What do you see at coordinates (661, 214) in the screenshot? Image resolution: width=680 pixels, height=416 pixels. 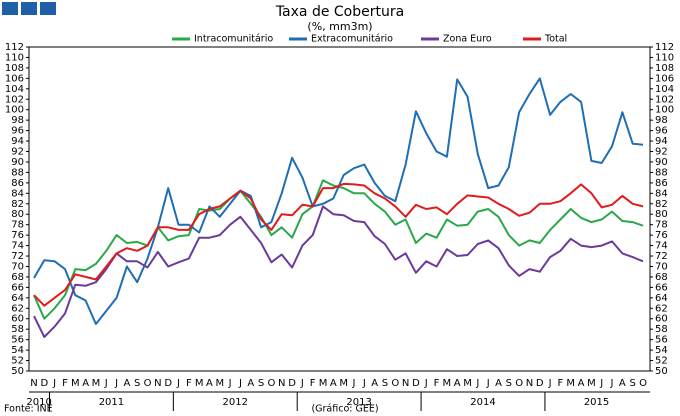 I see `y2-tick-label: 80` at bounding box center [661, 214].